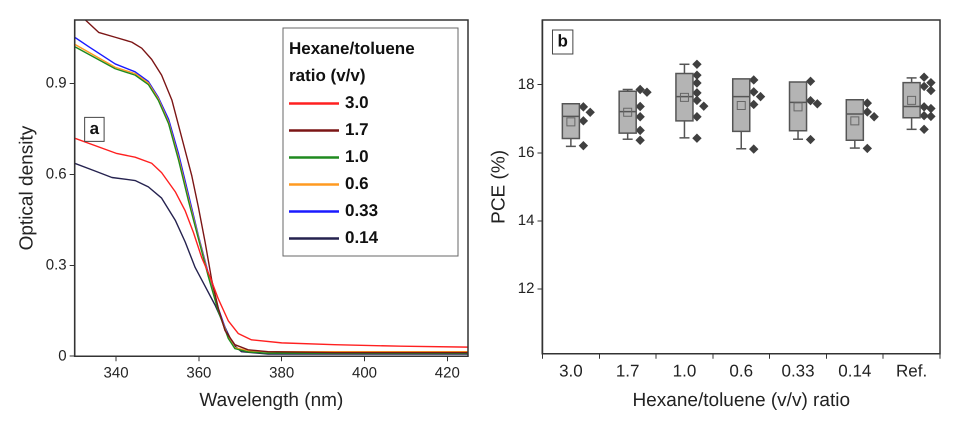 The width and height of the screenshot is (959, 430). What do you see at coordinates (741, 400) in the screenshot?
I see `x-axis-title: Hexane/toluene (v/v) ratio` at bounding box center [741, 400].